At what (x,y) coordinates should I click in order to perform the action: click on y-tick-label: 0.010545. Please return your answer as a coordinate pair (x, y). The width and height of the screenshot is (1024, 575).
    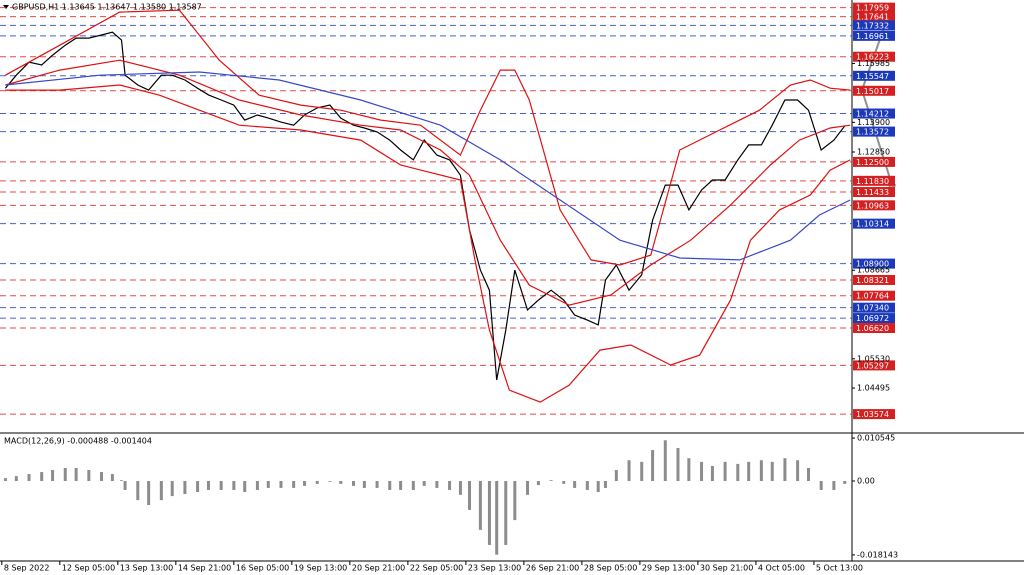
    Looking at the image, I should click on (876, 438).